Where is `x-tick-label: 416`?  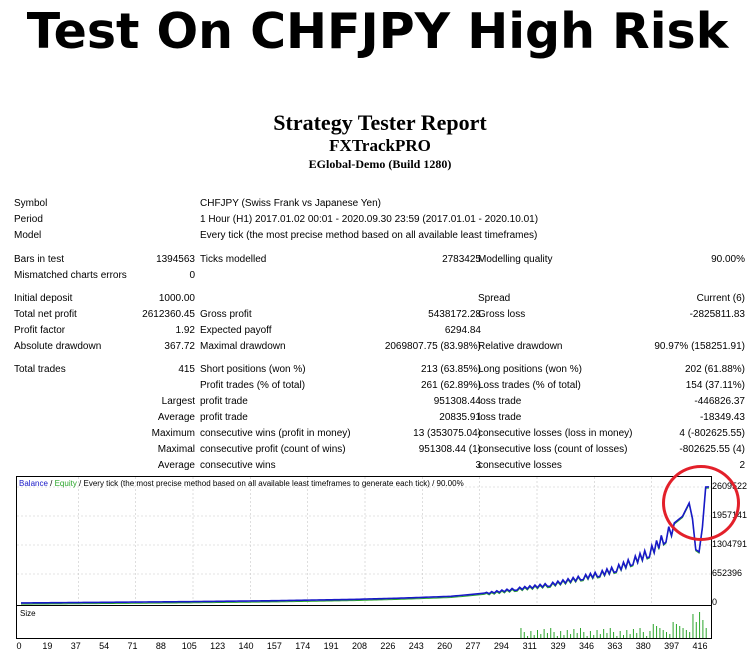 x-tick-label: 416 is located at coordinates (700, 646).